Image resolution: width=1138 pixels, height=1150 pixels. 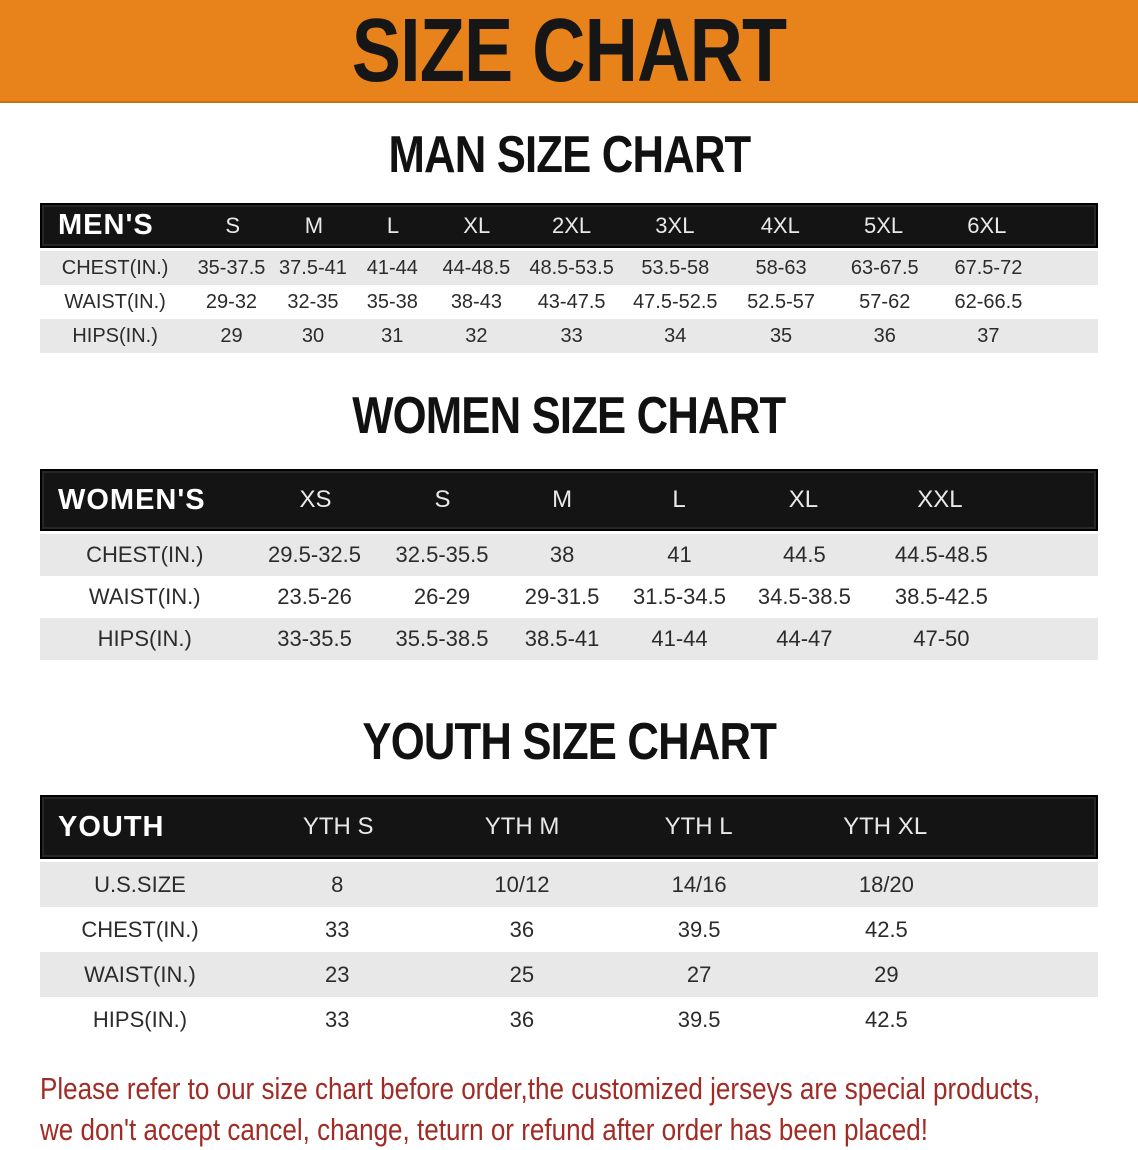 I want to click on size-value-cell: 47-50, so click(x=941, y=638).